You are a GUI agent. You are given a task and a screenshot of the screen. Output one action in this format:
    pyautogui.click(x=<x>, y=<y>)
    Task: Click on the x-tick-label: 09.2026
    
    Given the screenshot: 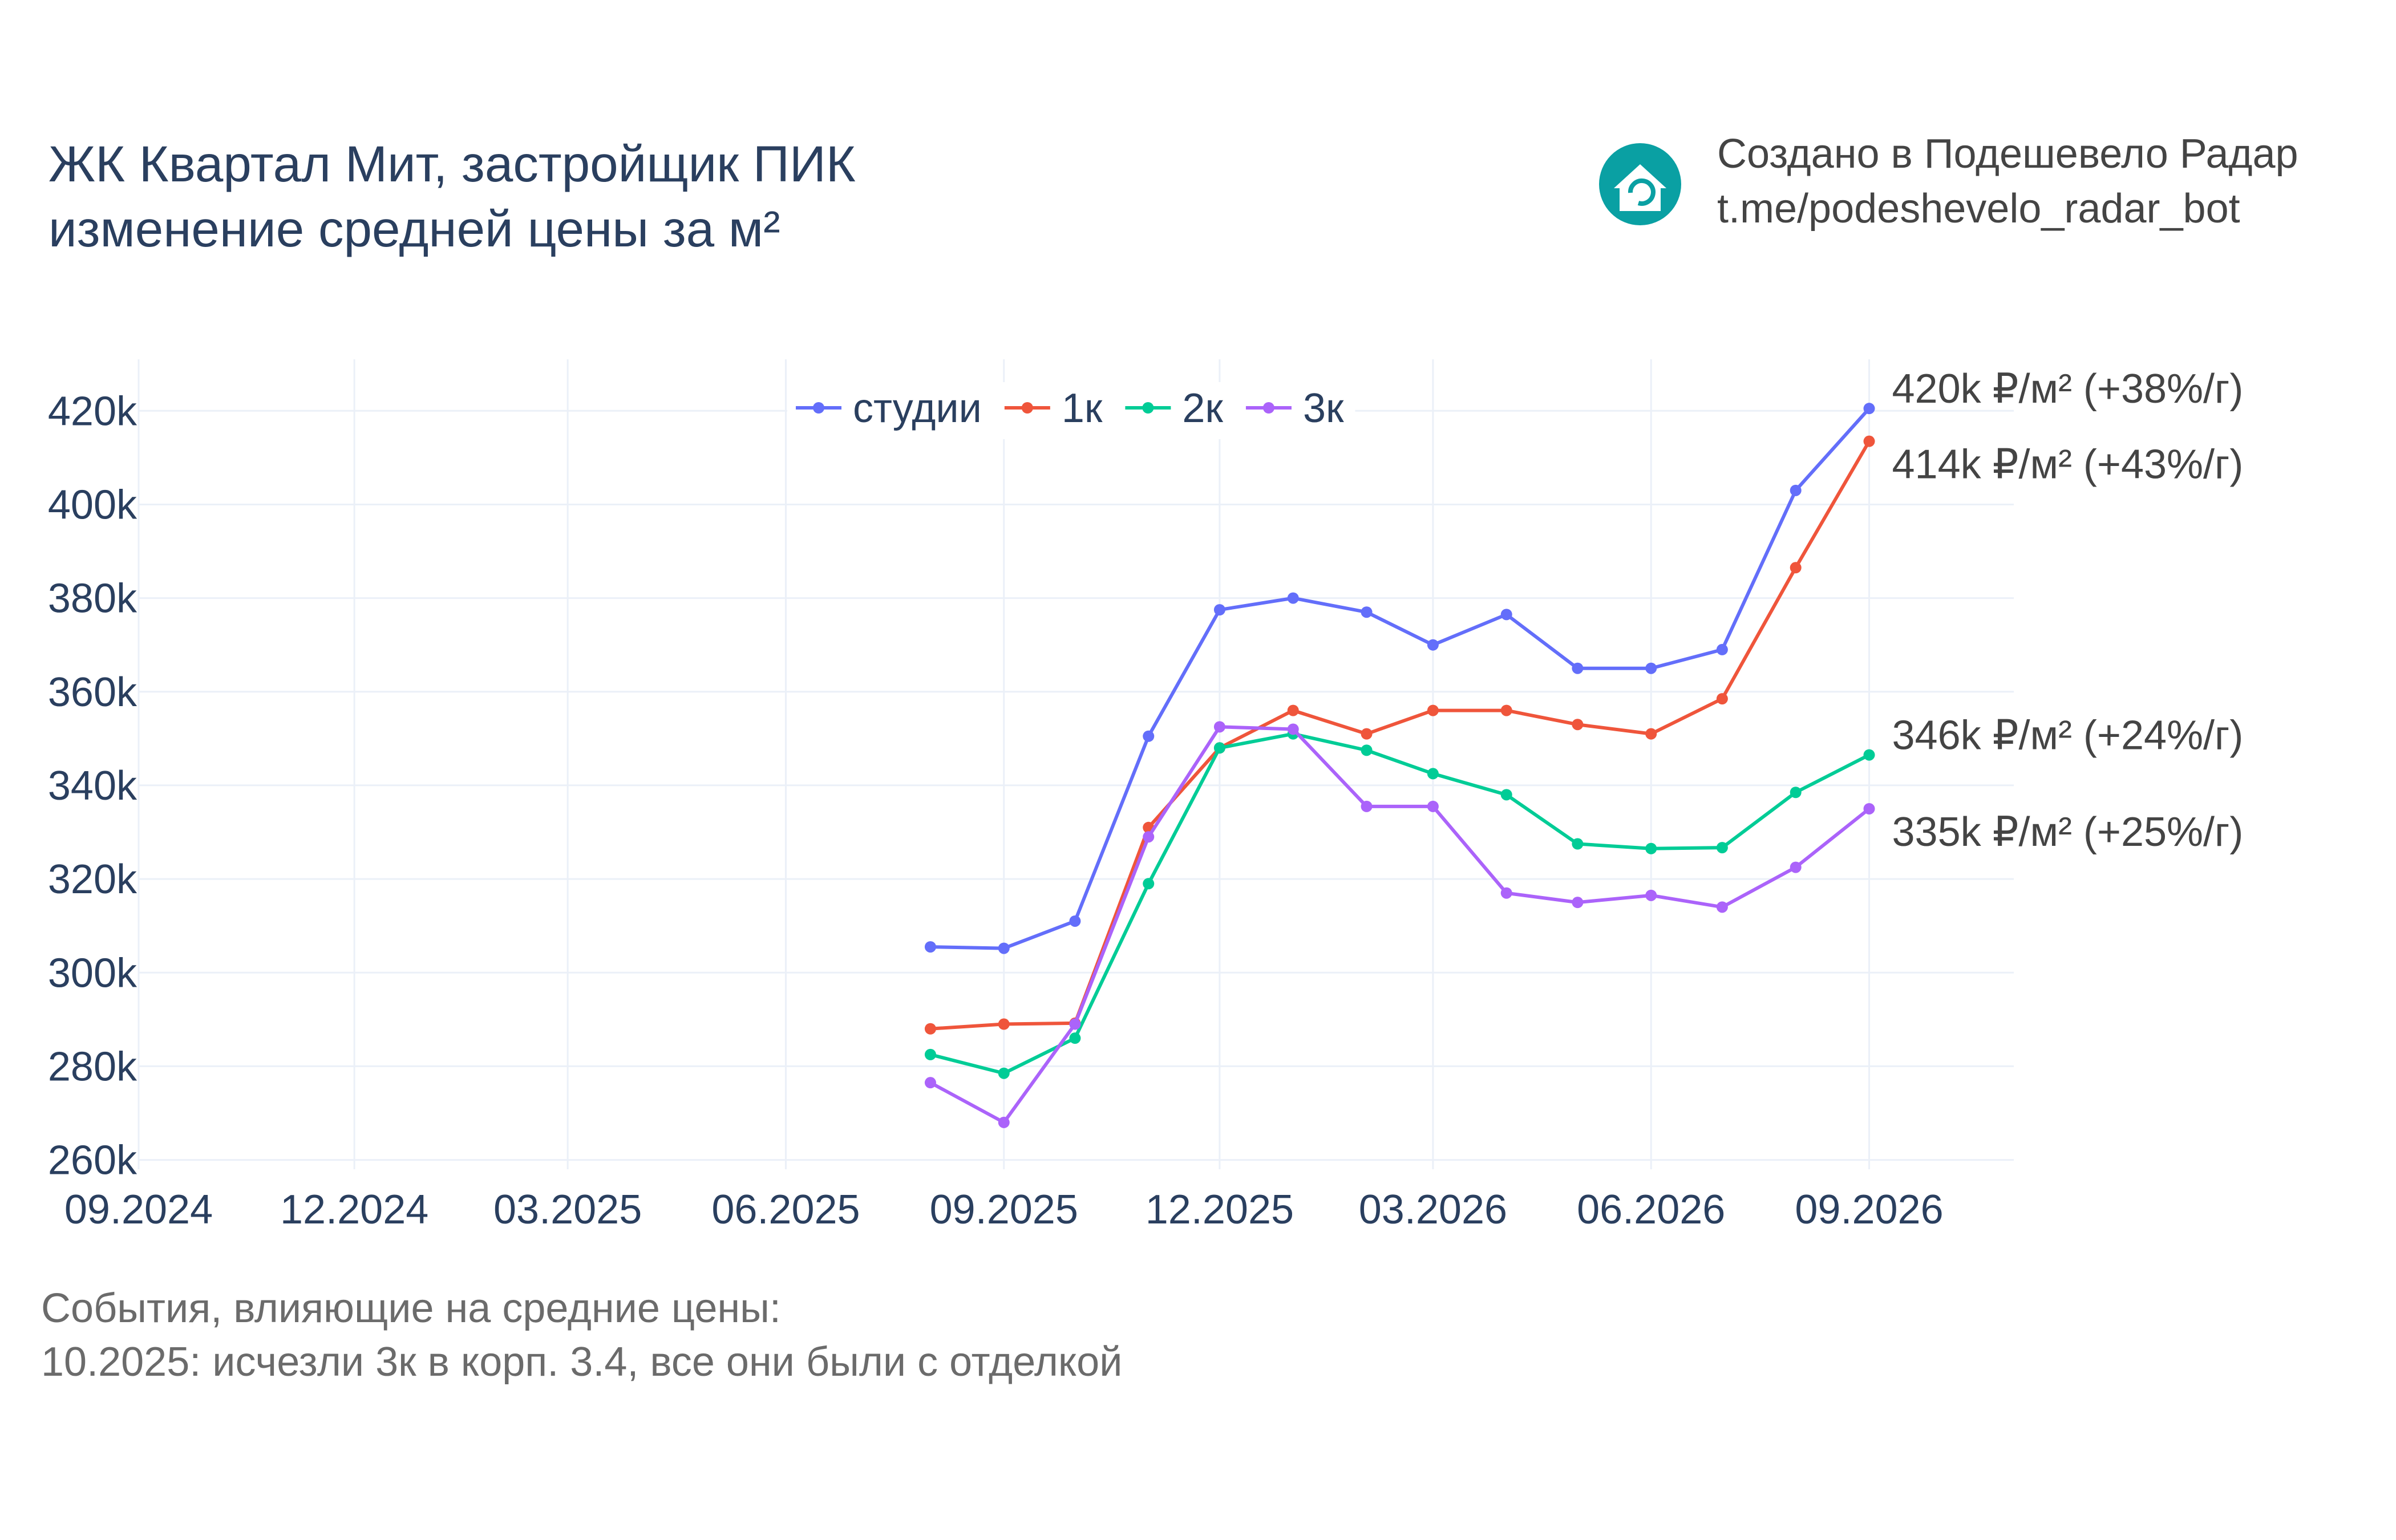 What is the action you would take?
    pyautogui.click(x=1869, y=1210)
    